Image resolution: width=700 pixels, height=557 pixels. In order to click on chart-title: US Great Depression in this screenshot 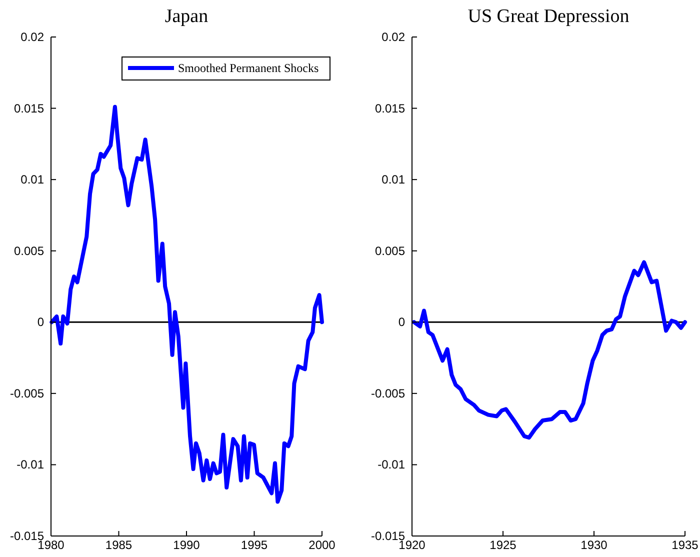, I will do `click(549, 16)`.